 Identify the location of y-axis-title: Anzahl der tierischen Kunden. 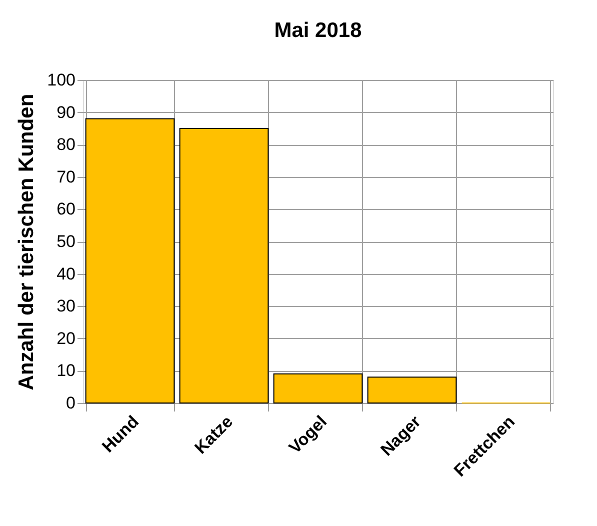
(26, 242).